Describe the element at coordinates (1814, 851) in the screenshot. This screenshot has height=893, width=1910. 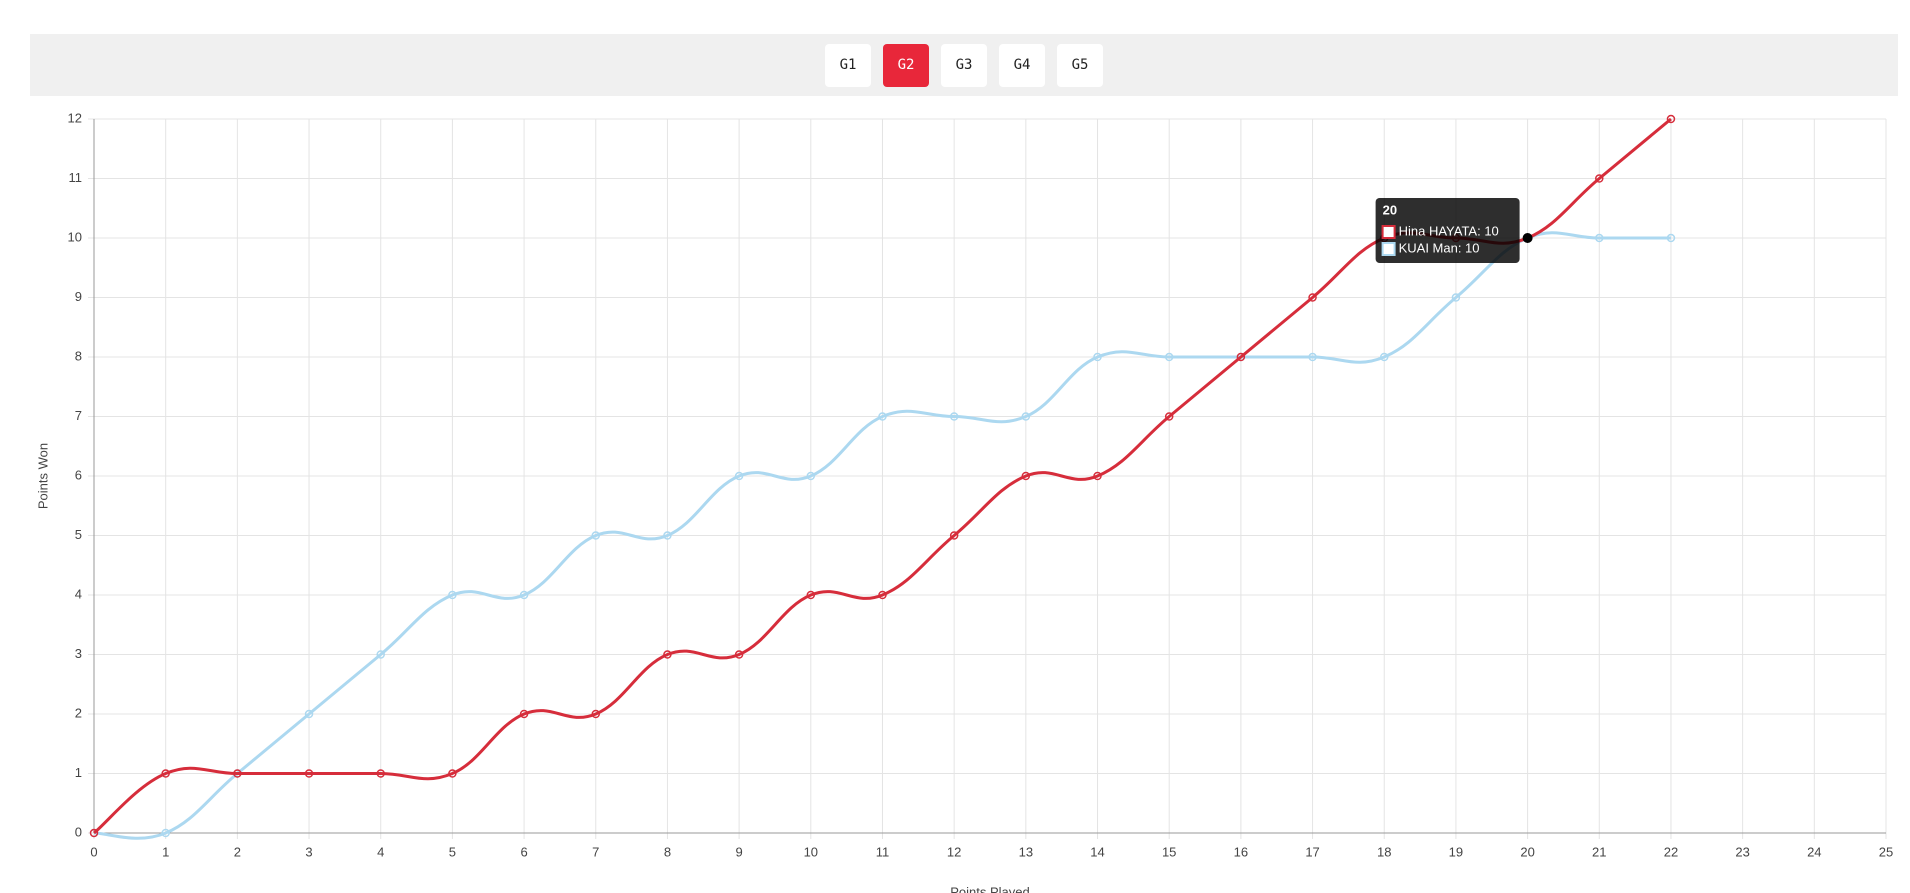
I see `x-tick-label: 24` at that location.